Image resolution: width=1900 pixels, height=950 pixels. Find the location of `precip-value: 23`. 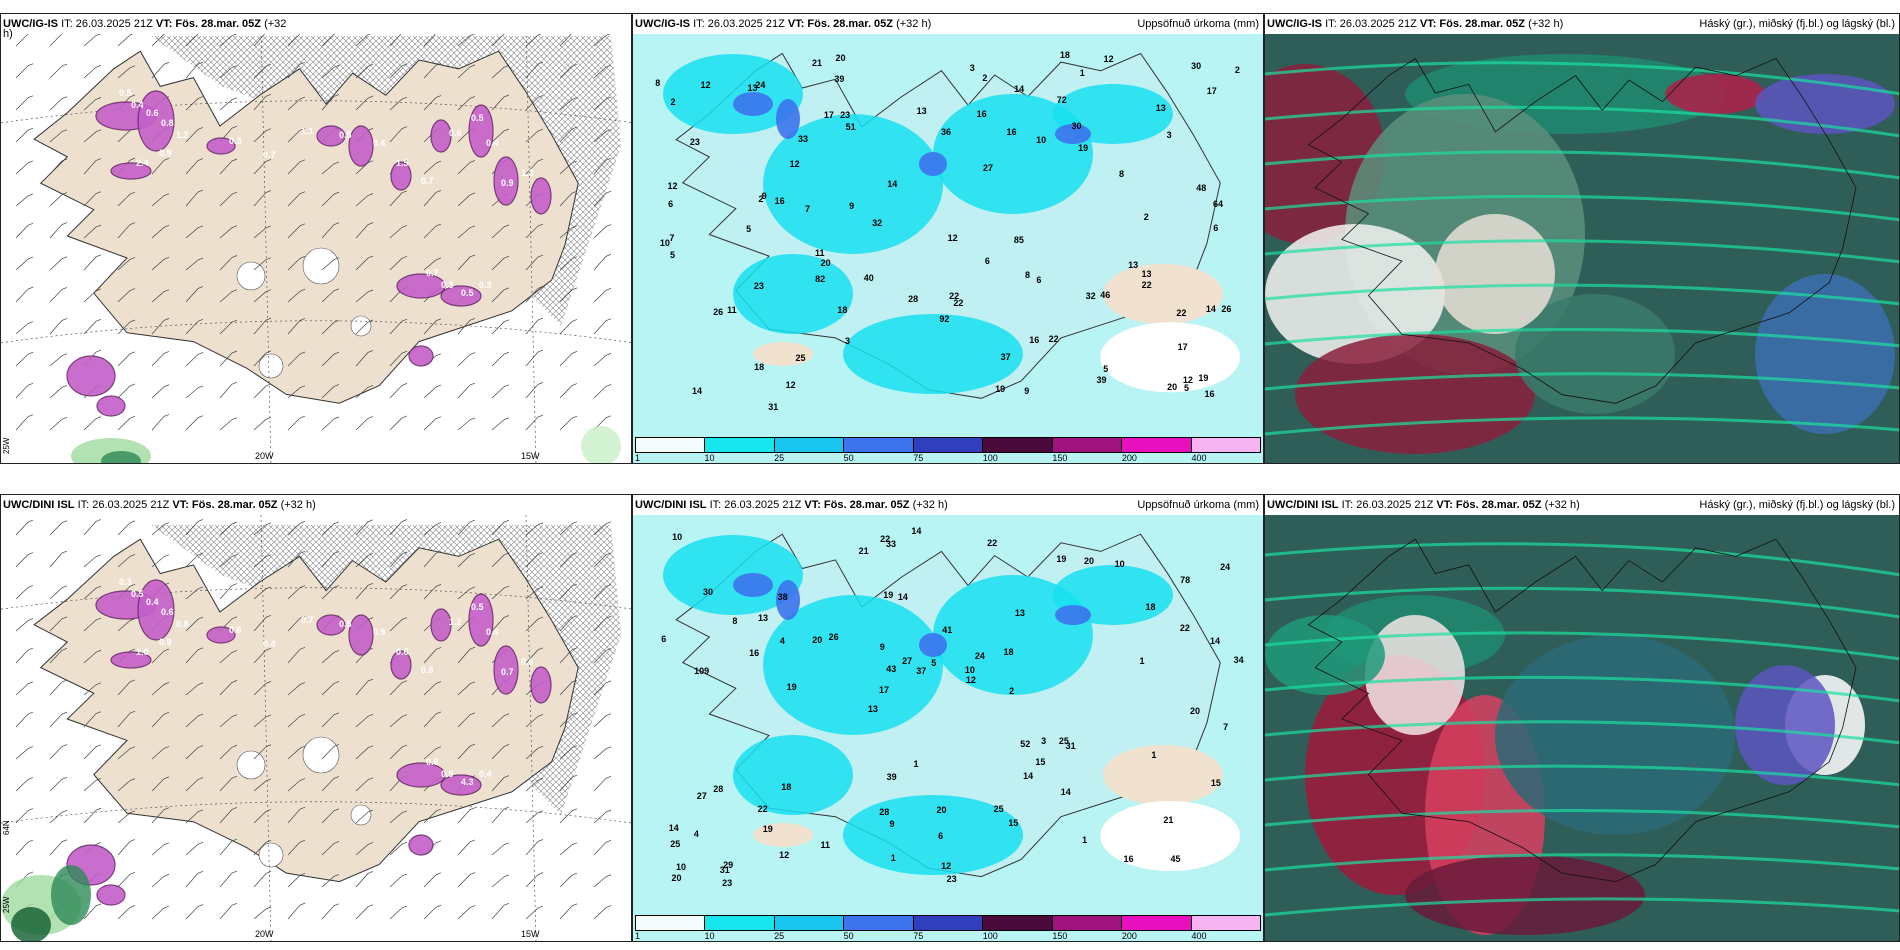

precip-value: 23 is located at coordinates (845, 115).